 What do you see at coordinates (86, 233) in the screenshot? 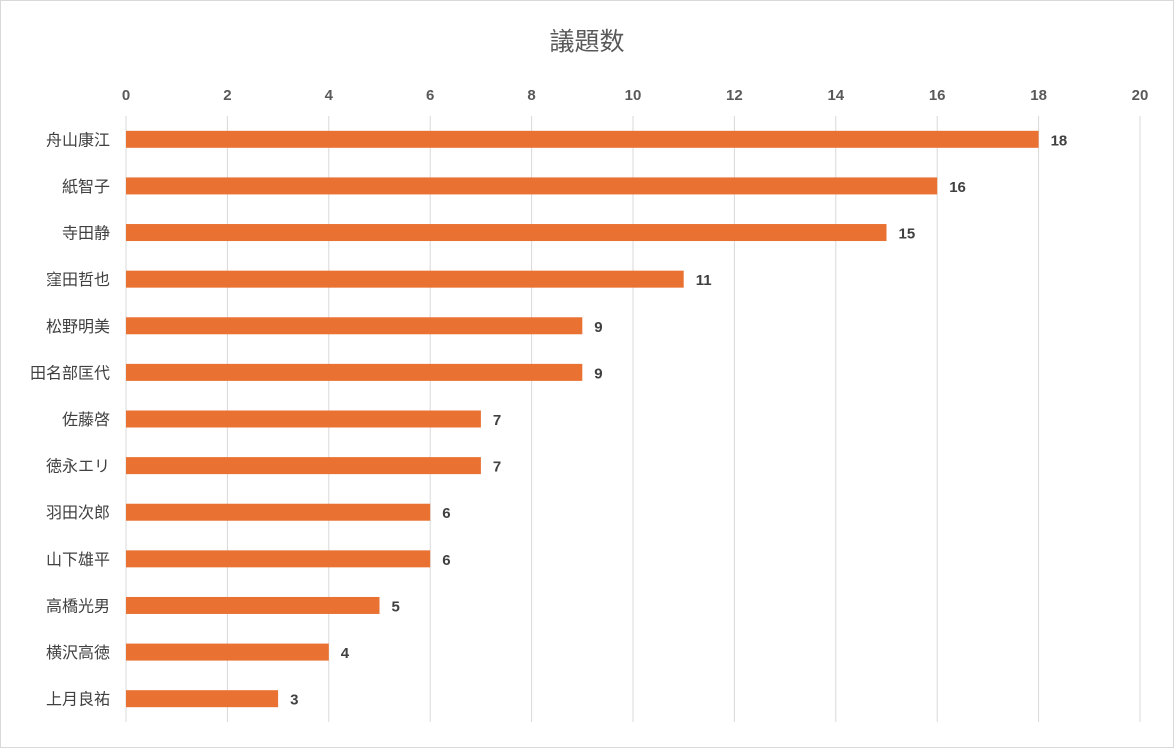
I see `category-label: 寺田静` at bounding box center [86, 233].